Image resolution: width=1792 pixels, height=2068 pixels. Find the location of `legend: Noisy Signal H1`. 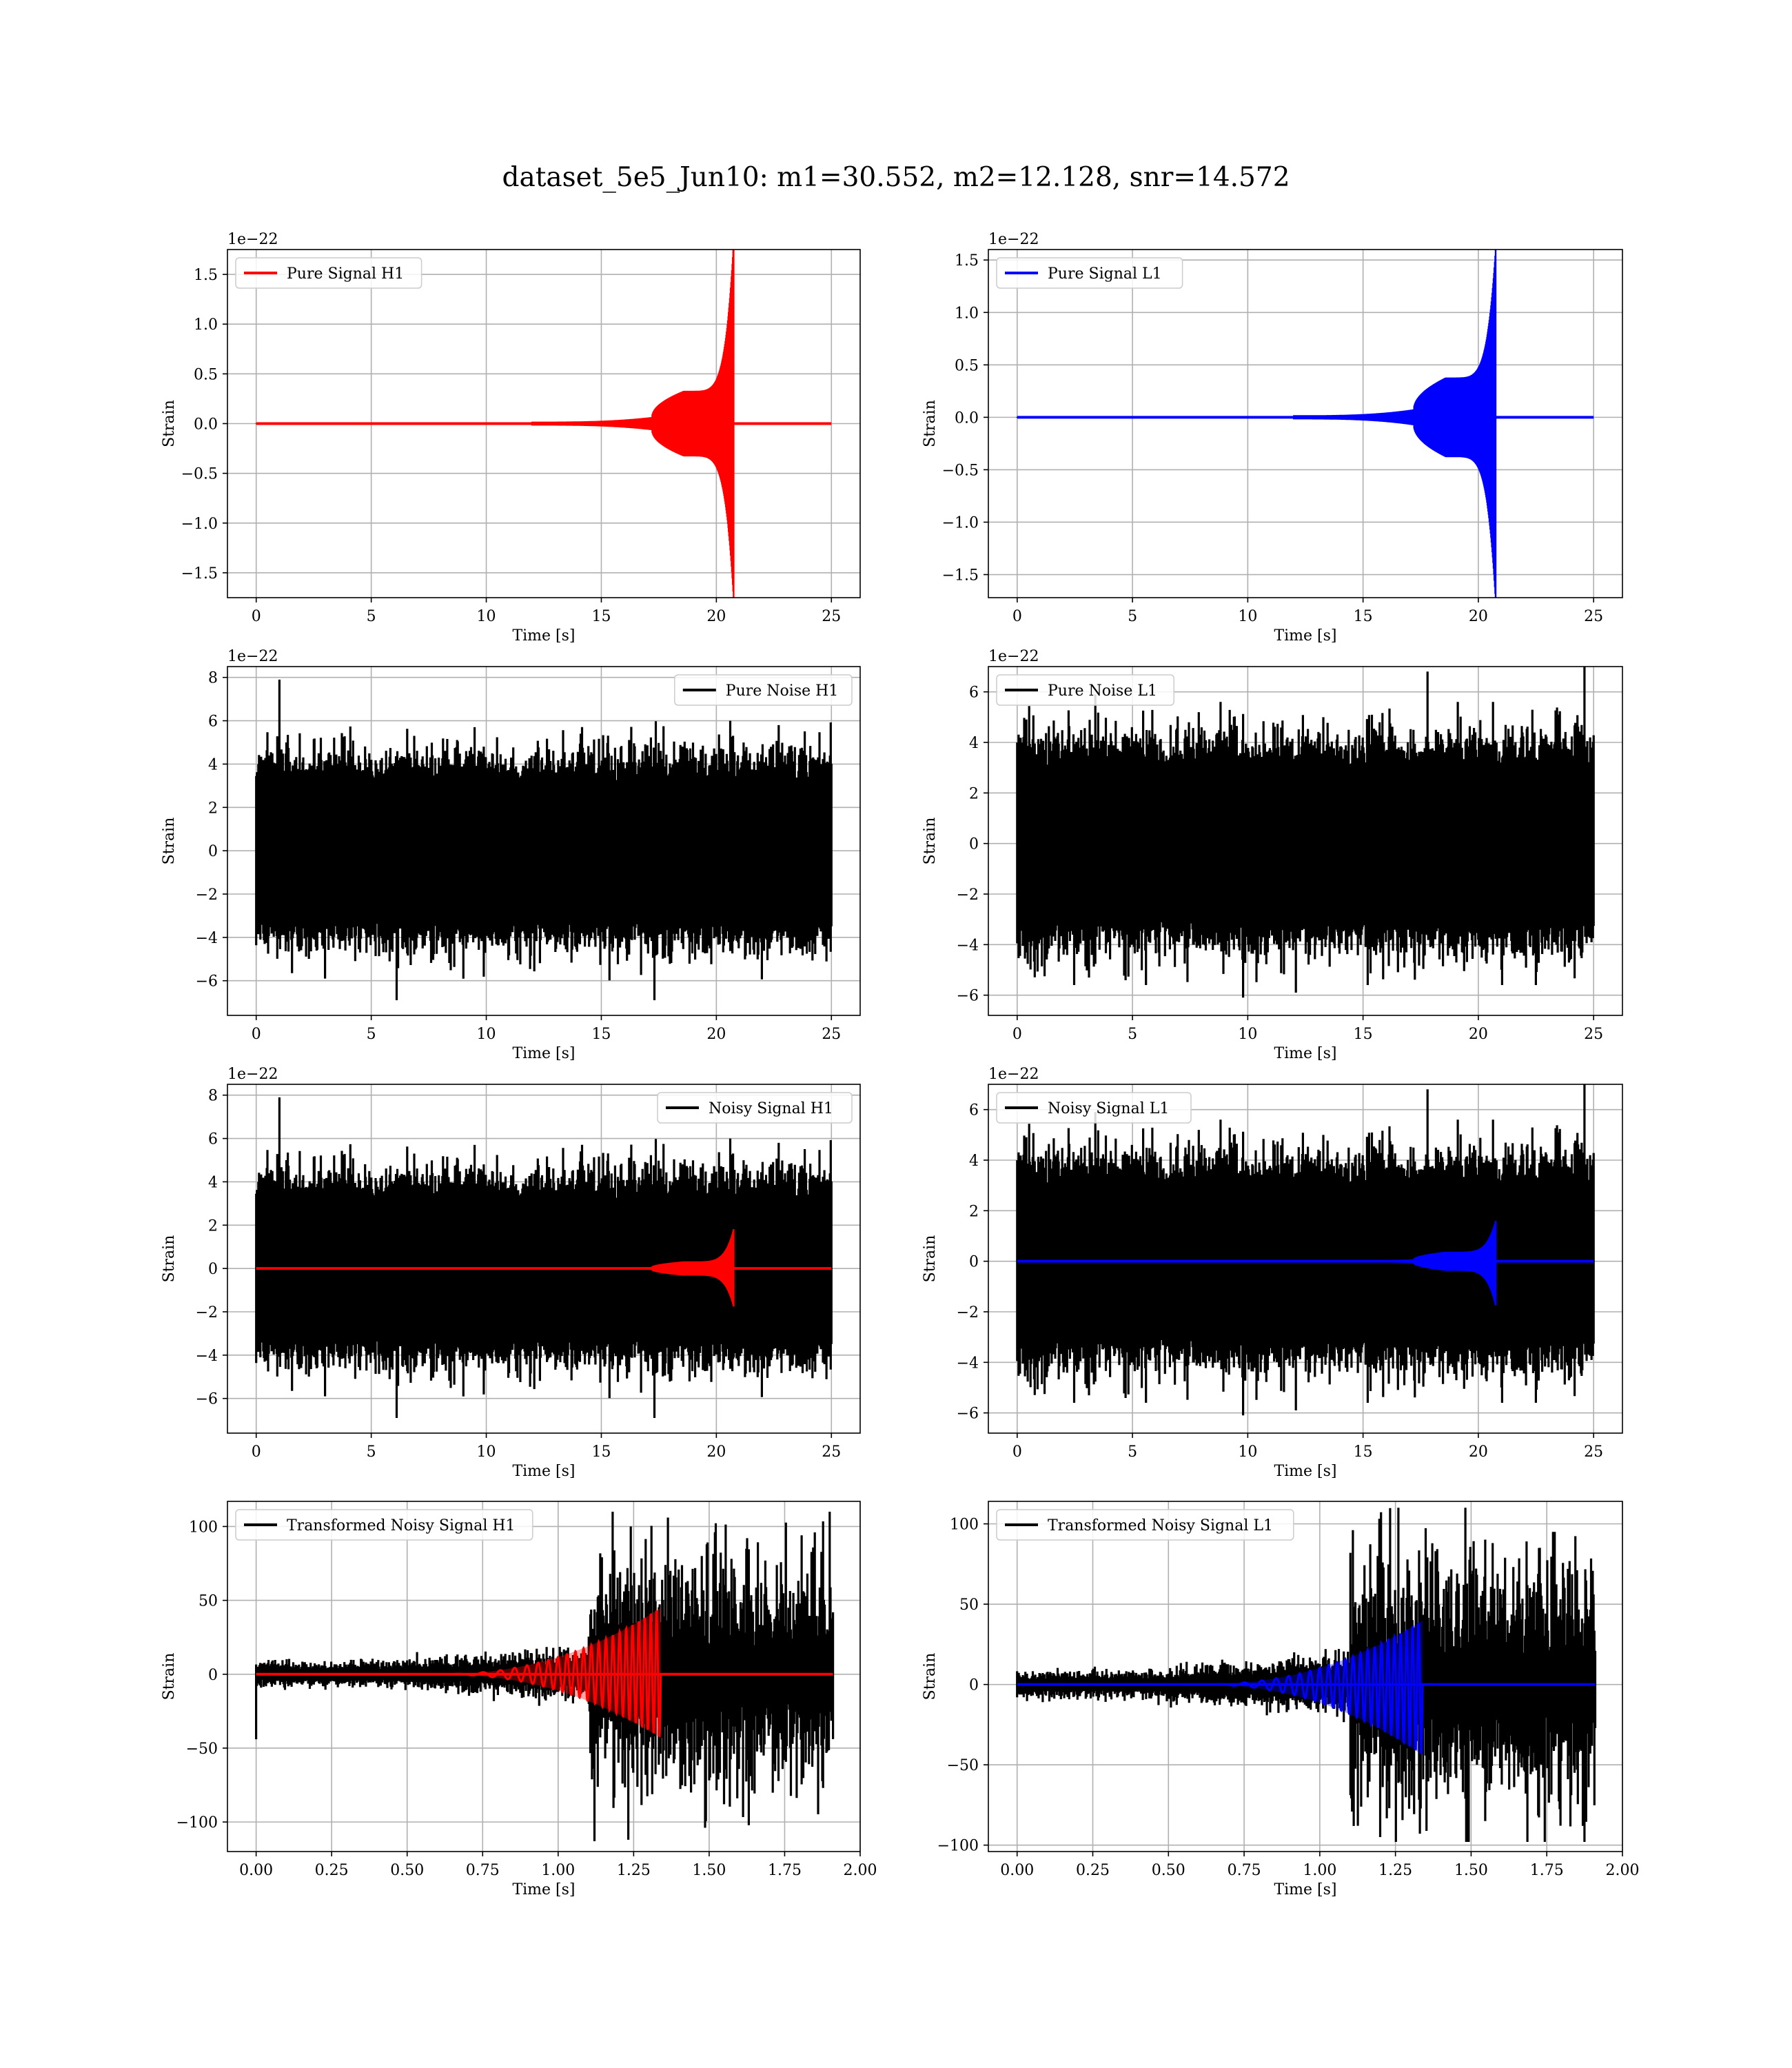

legend: Noisy Signal H1 is located at coordinates (755, 1108).